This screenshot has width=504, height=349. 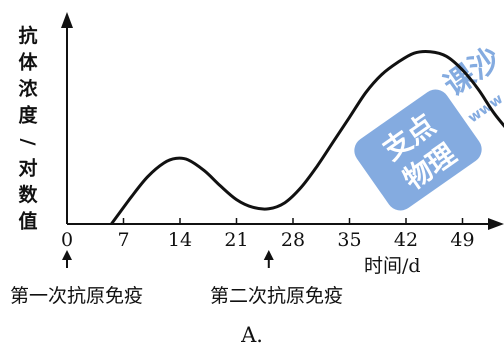 I want to click on x-axis-label: 时间/d, so click(x=392, y=266).